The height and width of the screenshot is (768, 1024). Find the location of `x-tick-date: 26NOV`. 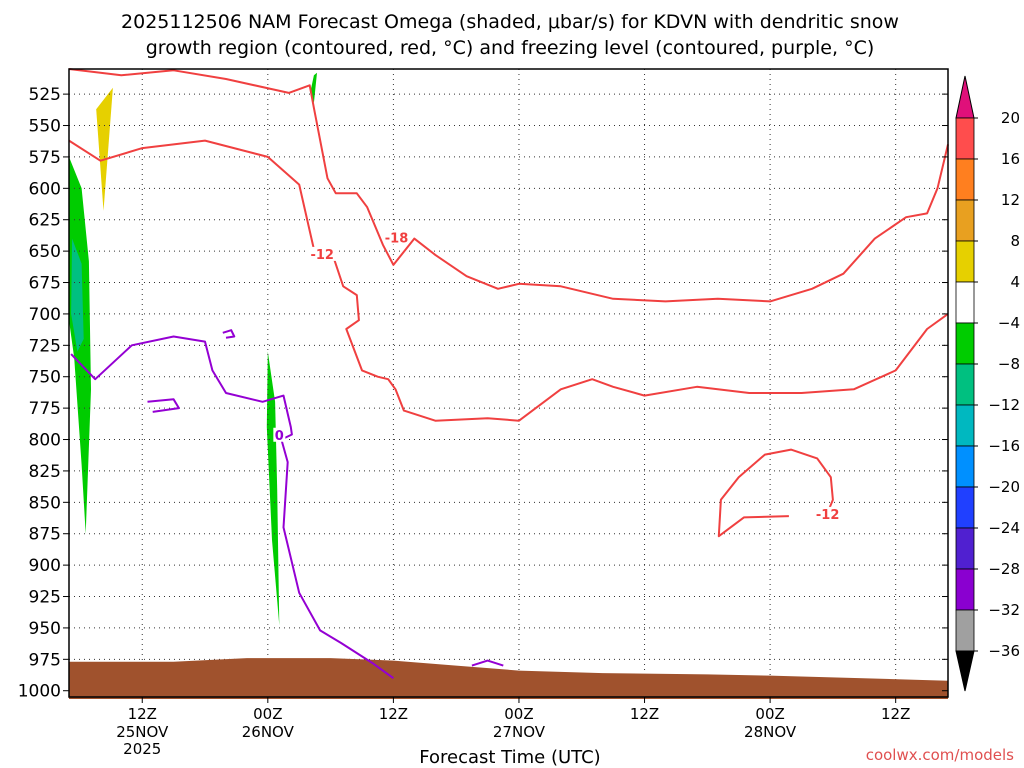

x-tick-date: 26NOV is located at coordinates (268, 732).